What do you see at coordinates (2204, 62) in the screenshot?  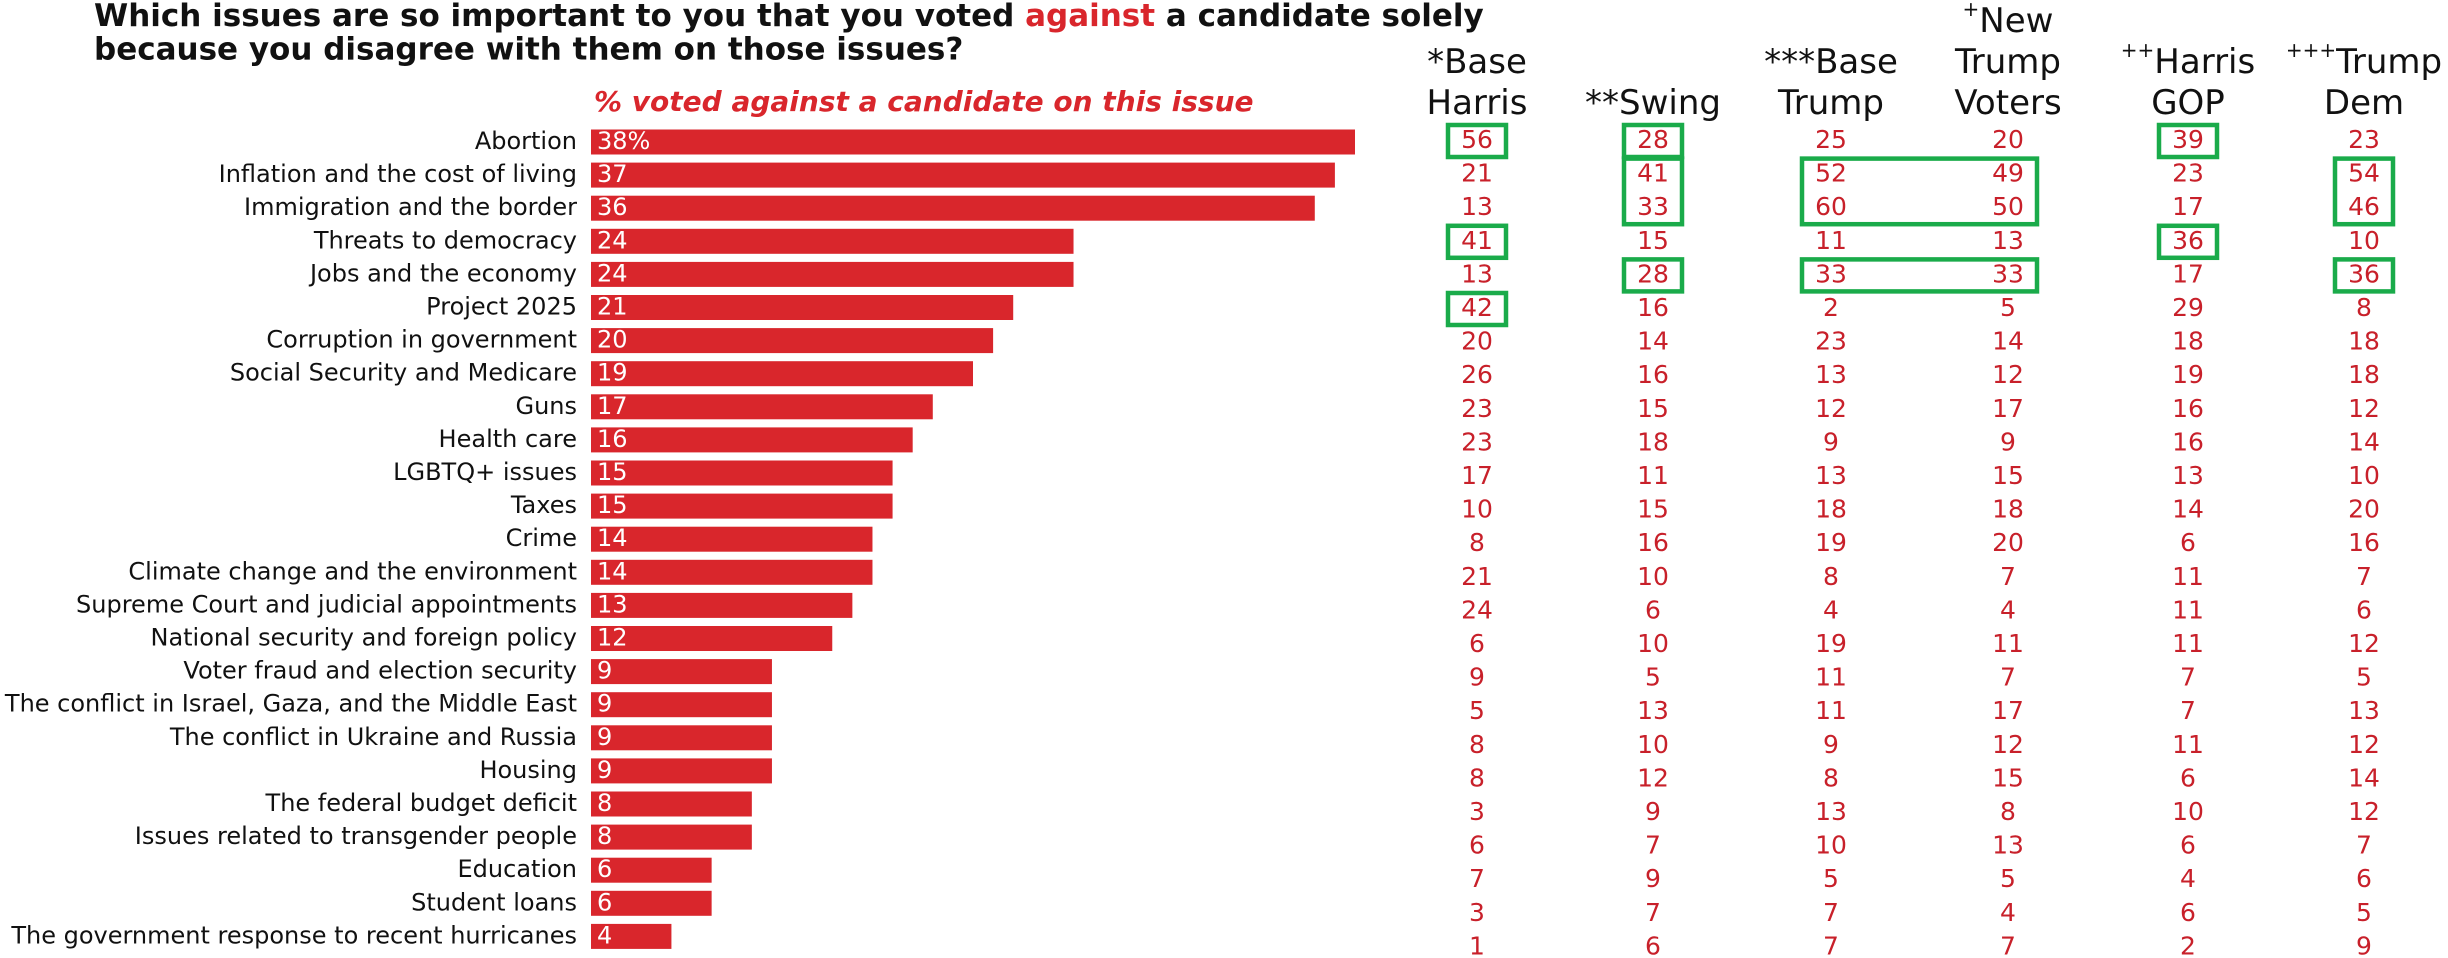 I see `column-header-line: Harris` at bounding box center [2204, 62].